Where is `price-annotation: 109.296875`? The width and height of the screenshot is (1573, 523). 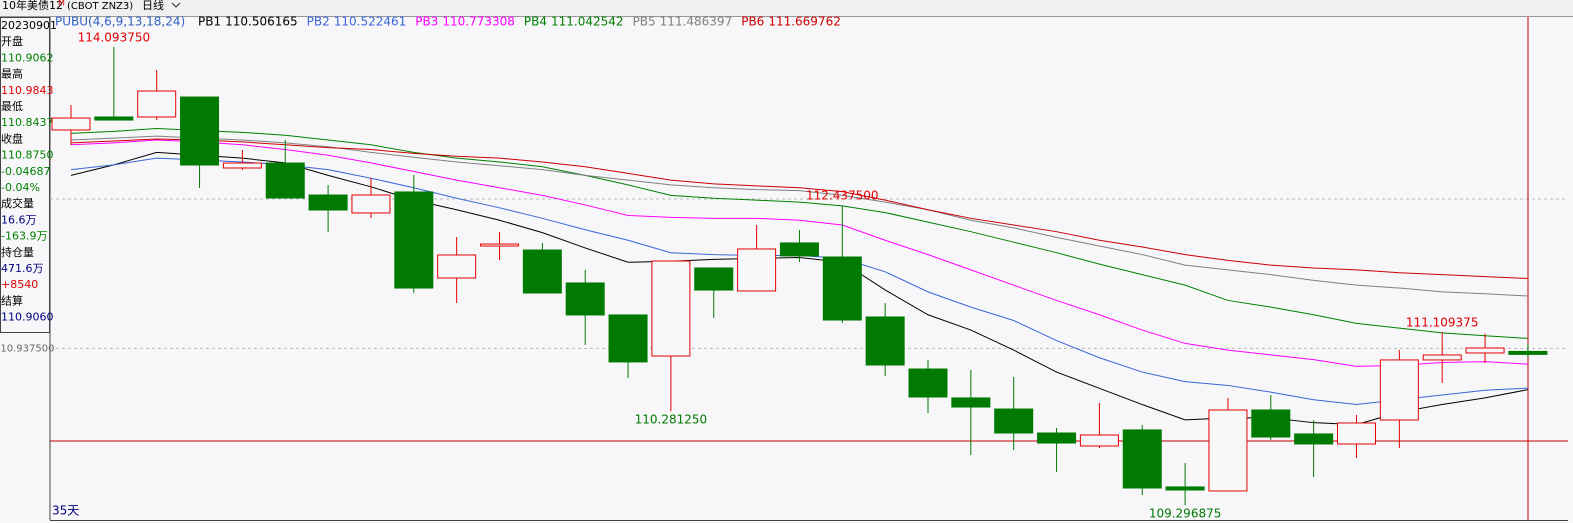
price-annotation: 109.296875 is located at coordinates (1185, 514).